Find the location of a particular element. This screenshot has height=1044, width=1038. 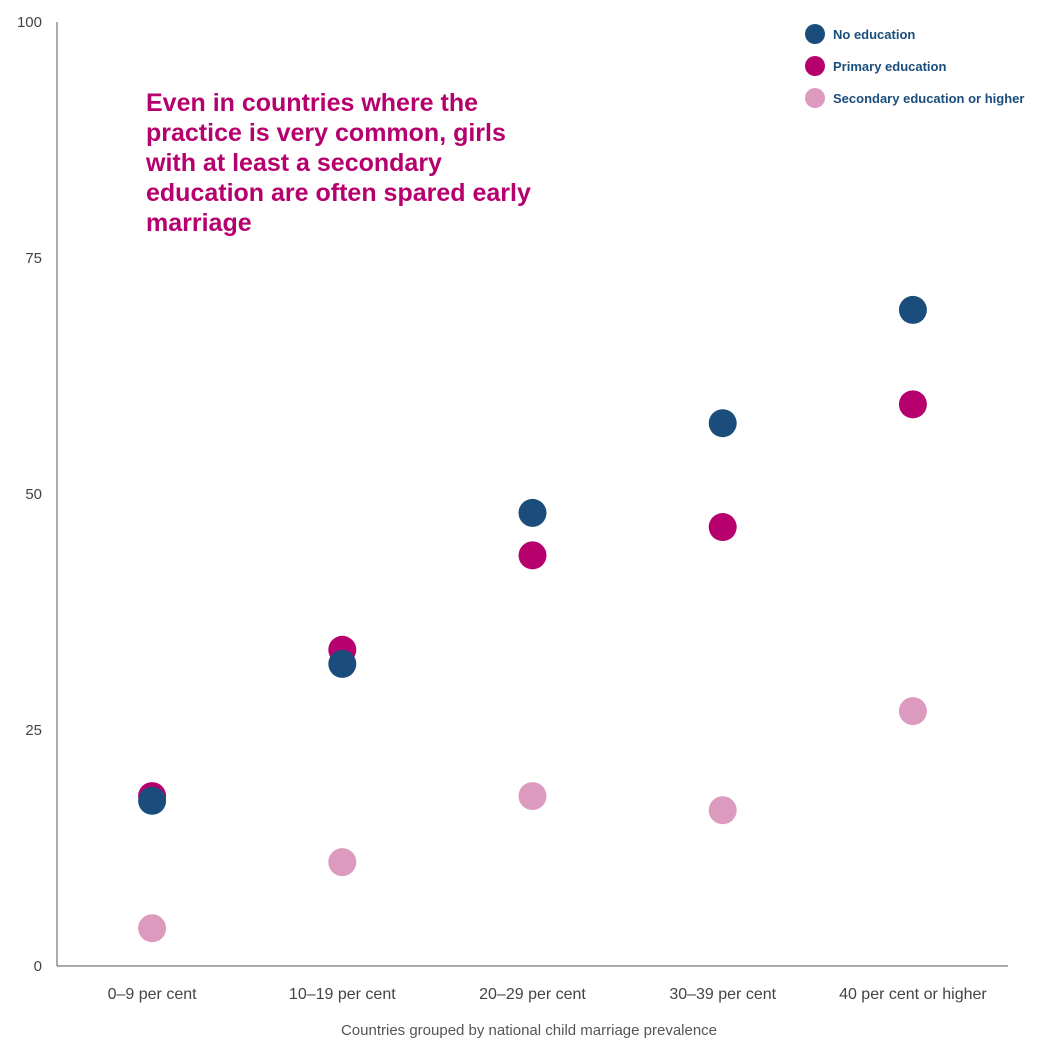

y-tick-label: 50 is located at coordinates (33, 494).